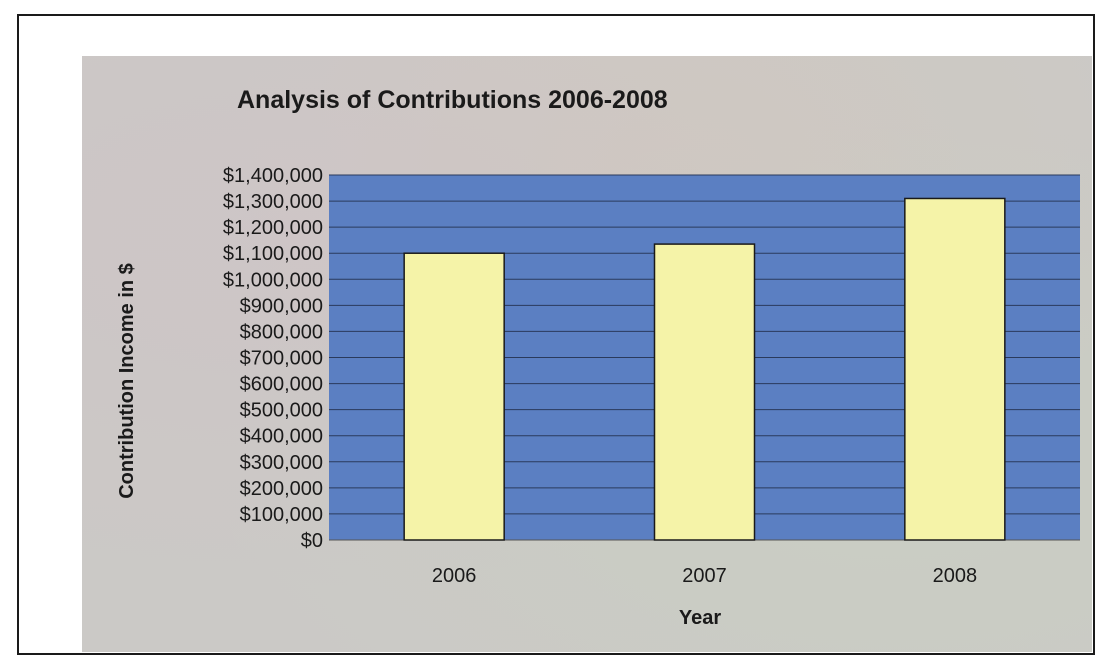 This screenshot has height=669, width=1114. Describe the element at coordinates (281, 306) in the screenshot. I see `y-tick-label: $900,000` at that location.